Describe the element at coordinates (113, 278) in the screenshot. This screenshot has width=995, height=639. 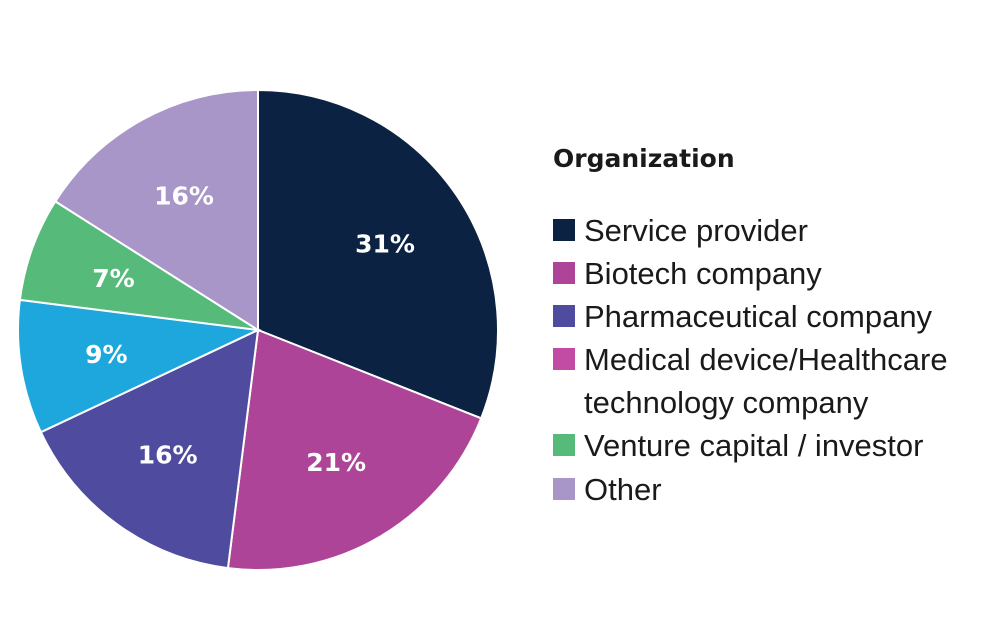
I see `pie-slice-label: 7%` at that location.